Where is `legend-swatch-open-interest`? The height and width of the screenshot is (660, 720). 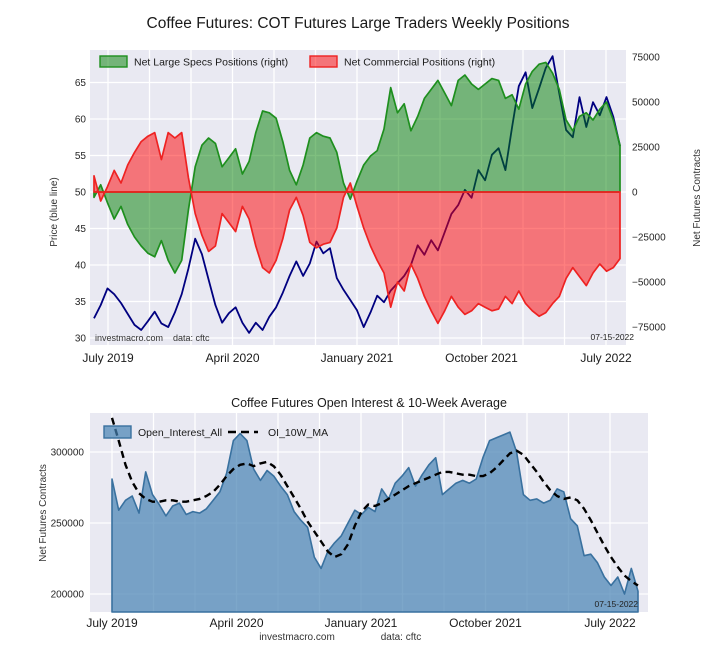 legend-swatch-open-interest is located at coordinates (117, 432).